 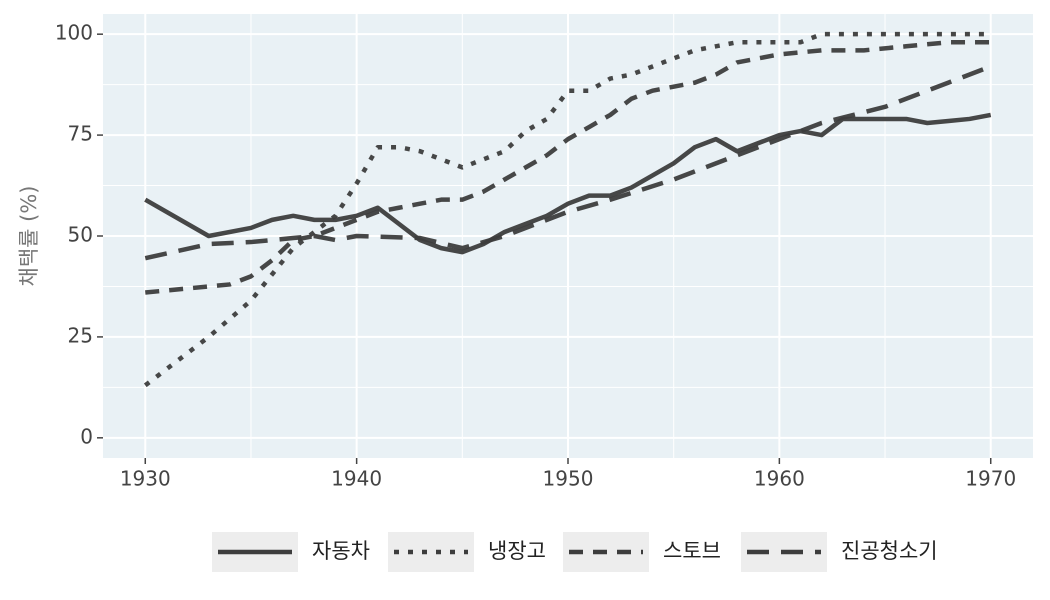 I want to click on y-tick-label: 75, so click(x=80, y=134).